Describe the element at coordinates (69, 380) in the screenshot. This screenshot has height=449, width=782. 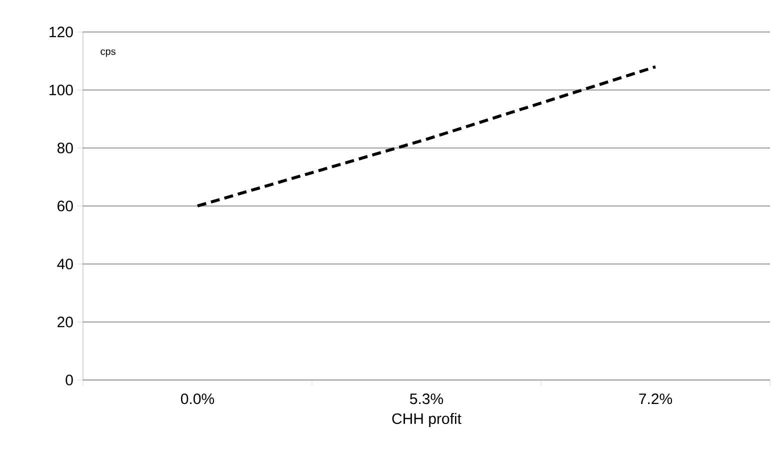
I see `y-tick-label: 0` at that location.